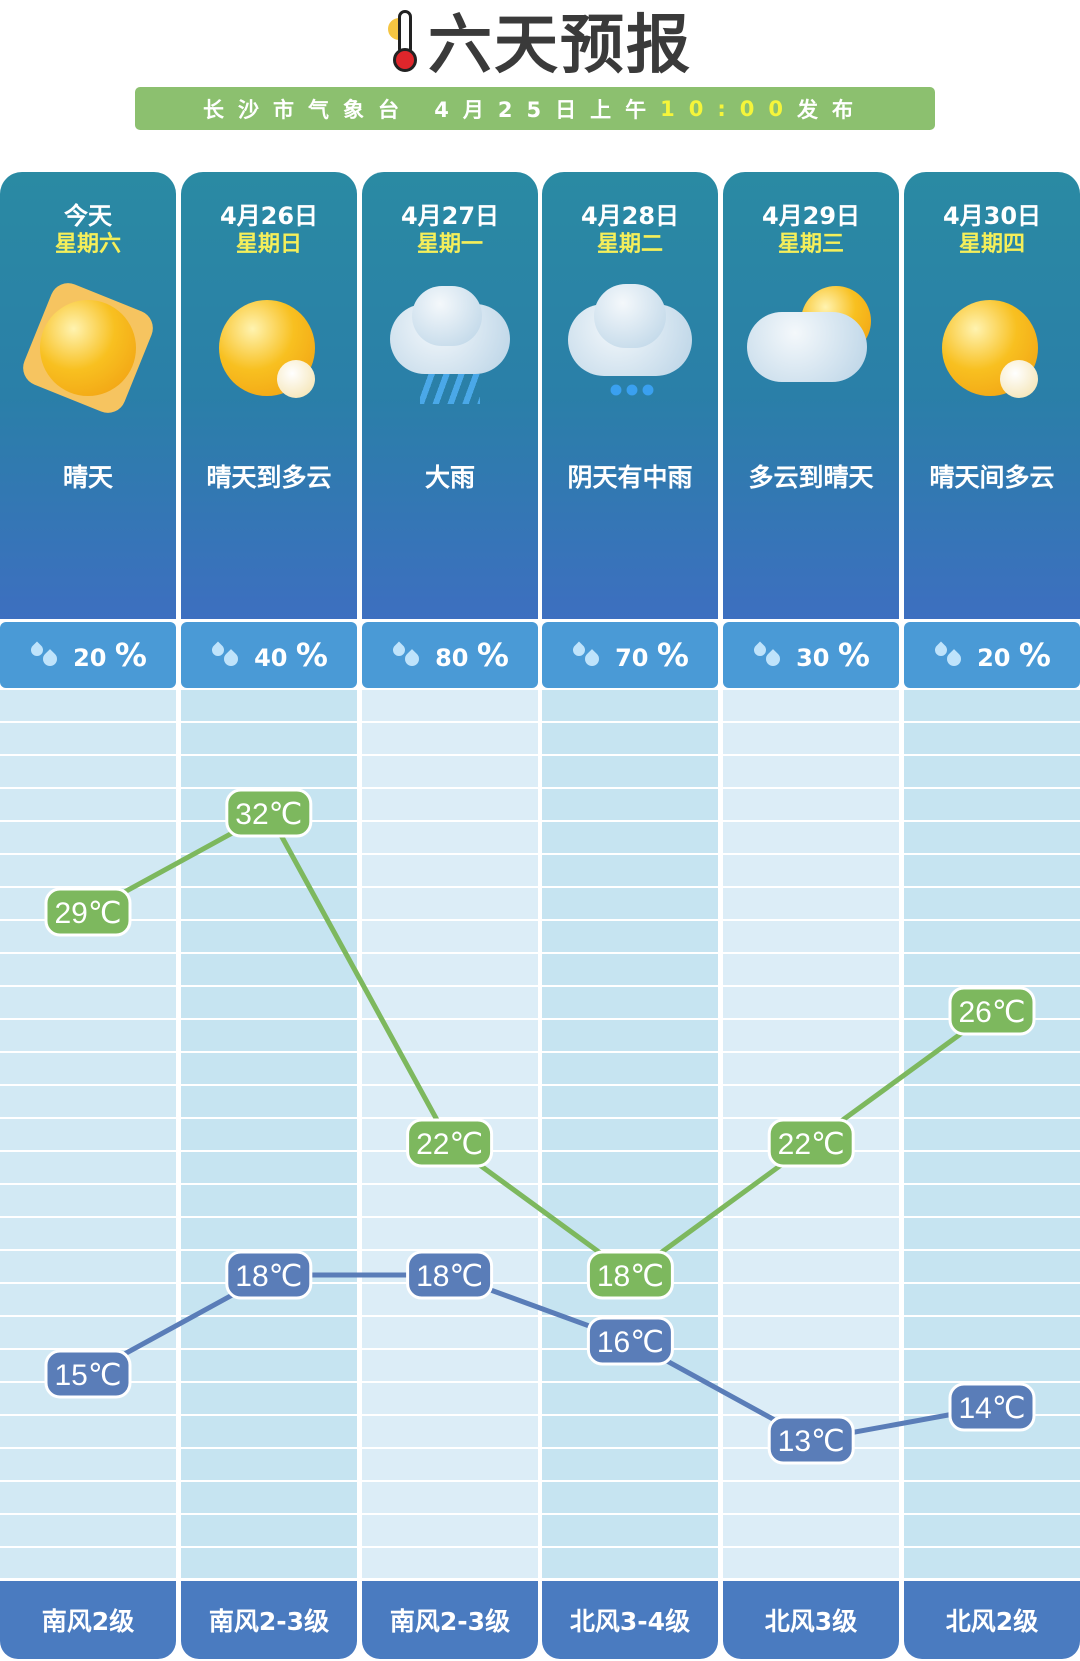 The image size is (1080, 1661). What do you see at coordinates (630, 1620) in the screenshot?
I see `wind-label: 北风3-4级` at bounding box center [630, 1620].